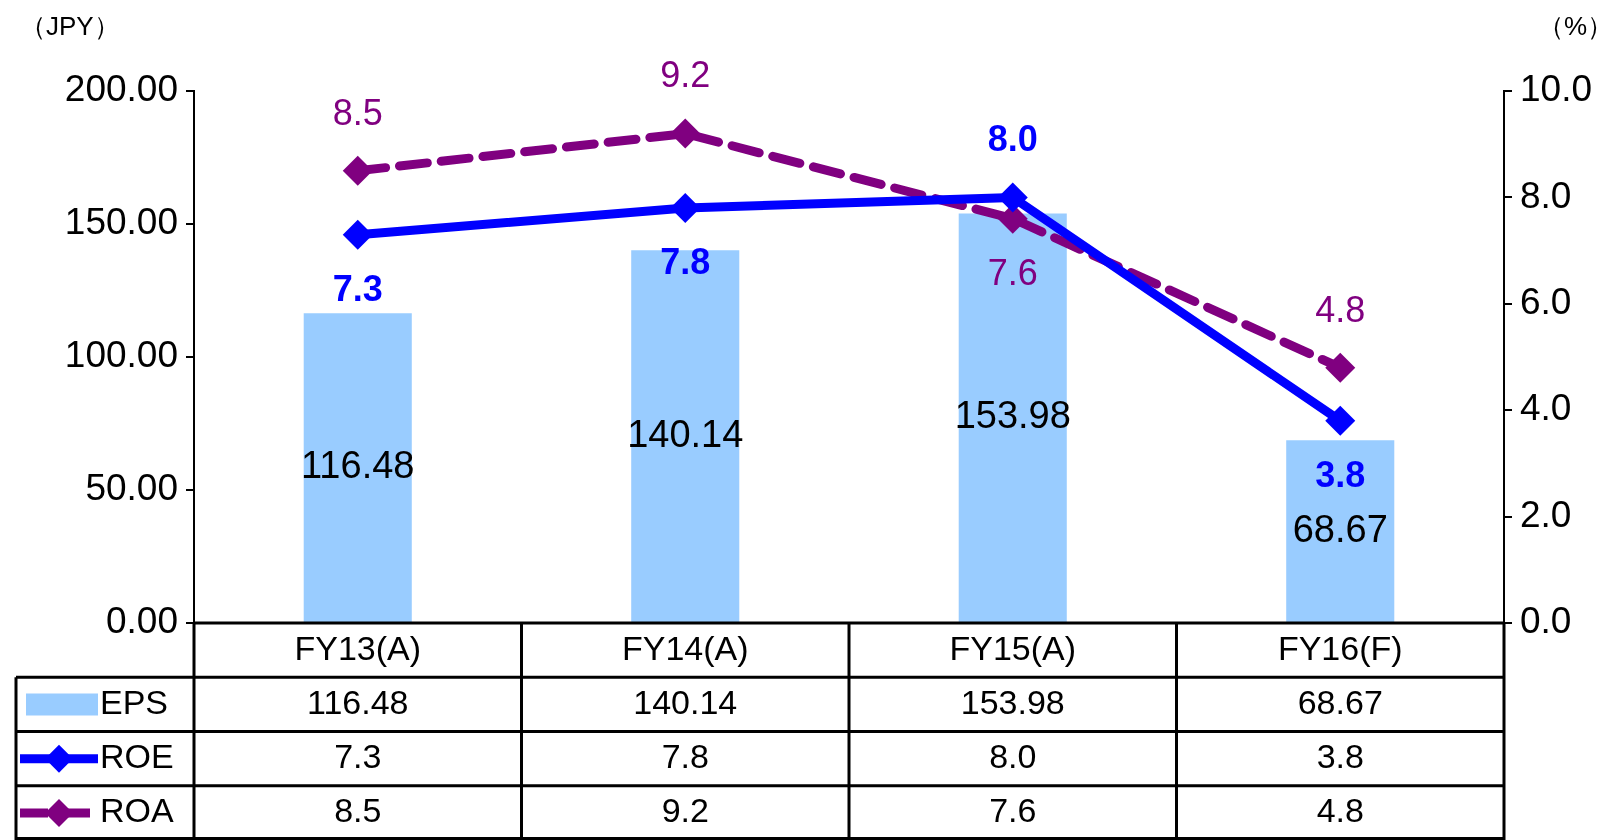 The height and width of the screenshot is (840, 1621). I want to click on text: 116.48, so click(358, 465).